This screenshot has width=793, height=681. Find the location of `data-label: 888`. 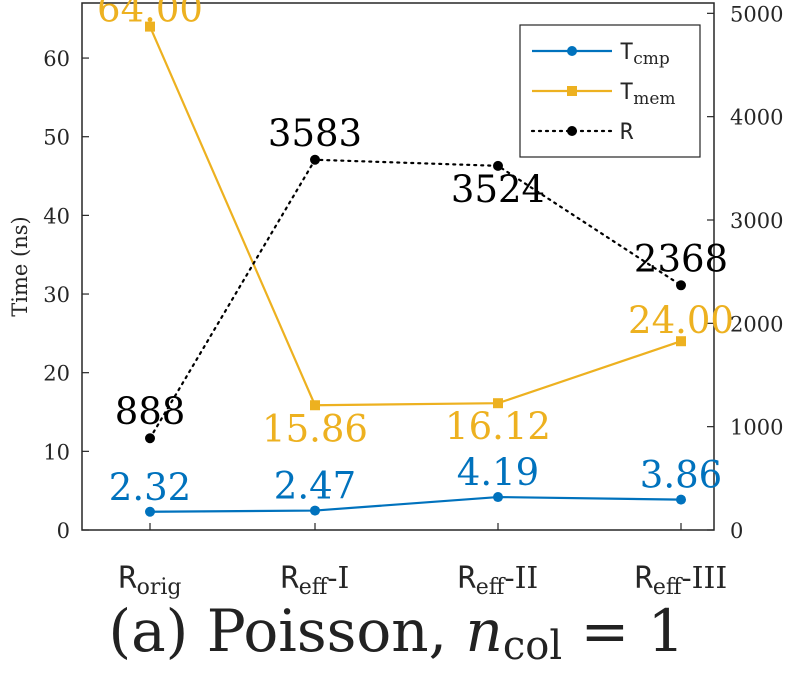

data-label: 888 is located at coordinates (150, 411).